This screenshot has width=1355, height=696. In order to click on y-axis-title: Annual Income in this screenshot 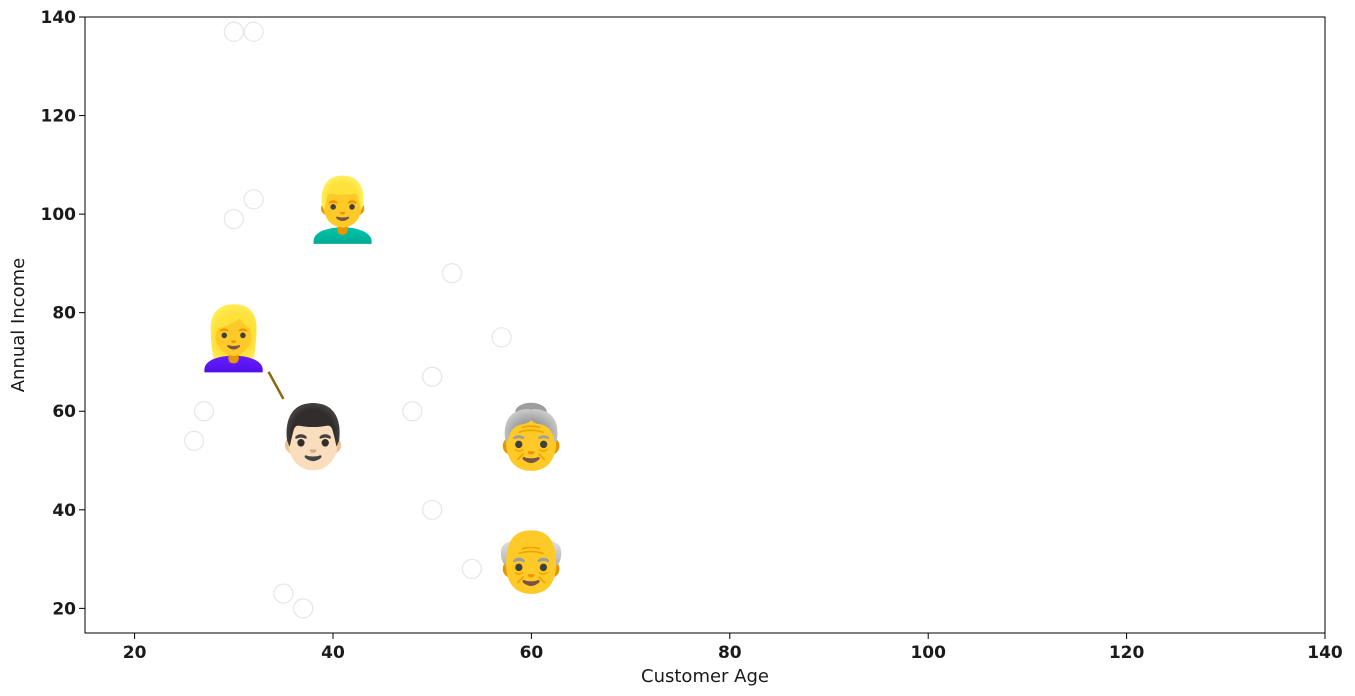, I will do `click(18, 325)`.